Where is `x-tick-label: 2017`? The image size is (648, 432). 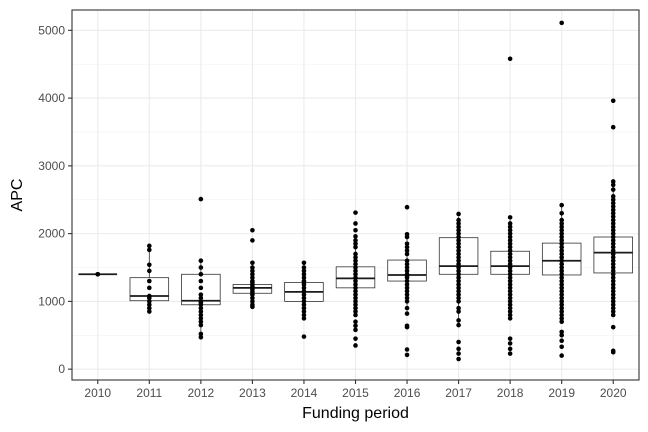 x-tick-label: 2017 is located at coordinates (458, 393).